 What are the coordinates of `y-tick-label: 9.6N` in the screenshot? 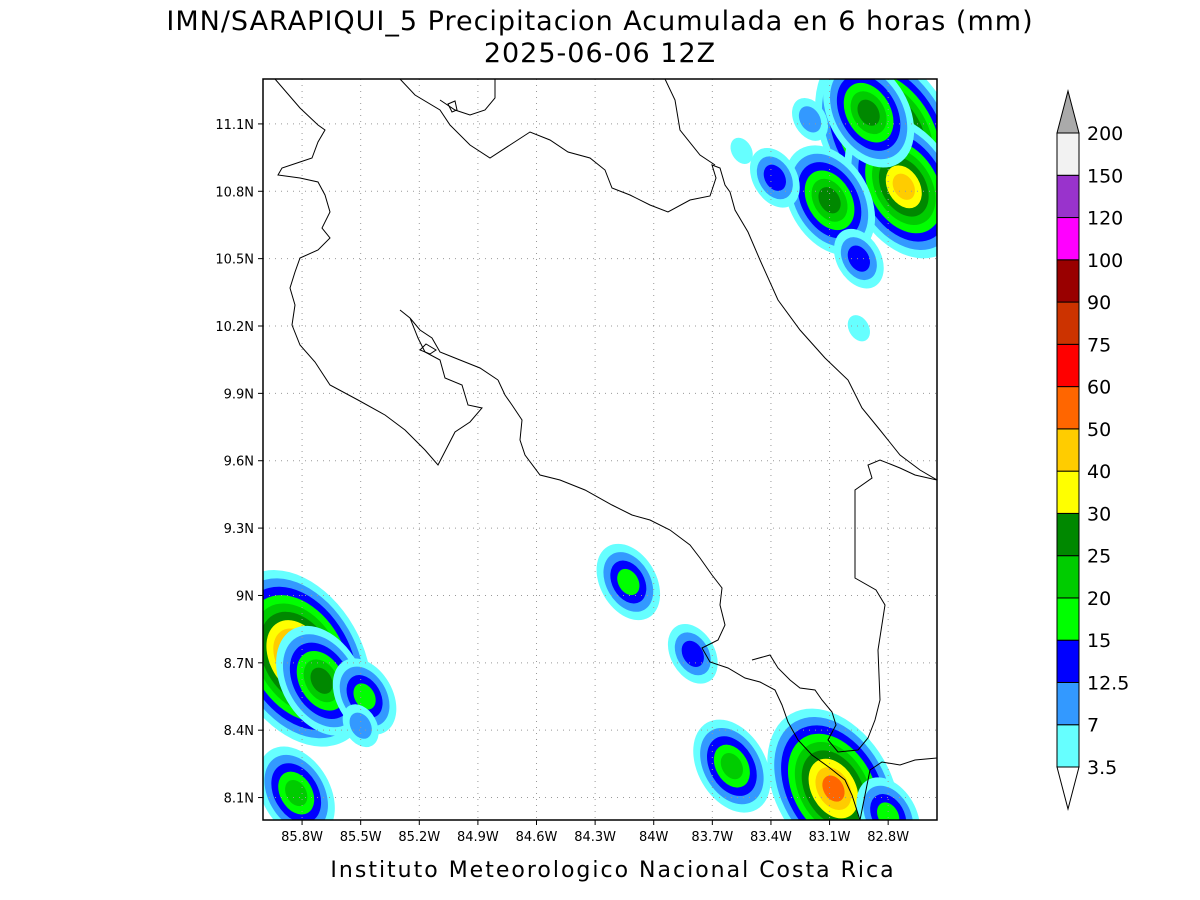 It's located at (239, 462).